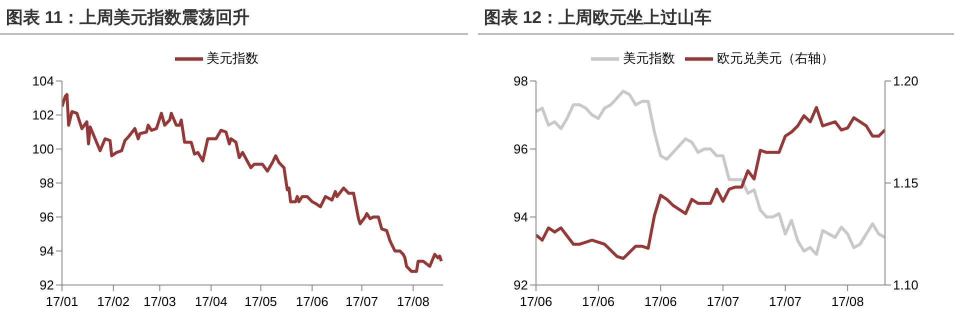 This screenshot has width=957, height=333. Describe the element at coordinates (775, 58) in the screenshot. I see `legend-label: 欧元兑美元（右轴）` at that location.